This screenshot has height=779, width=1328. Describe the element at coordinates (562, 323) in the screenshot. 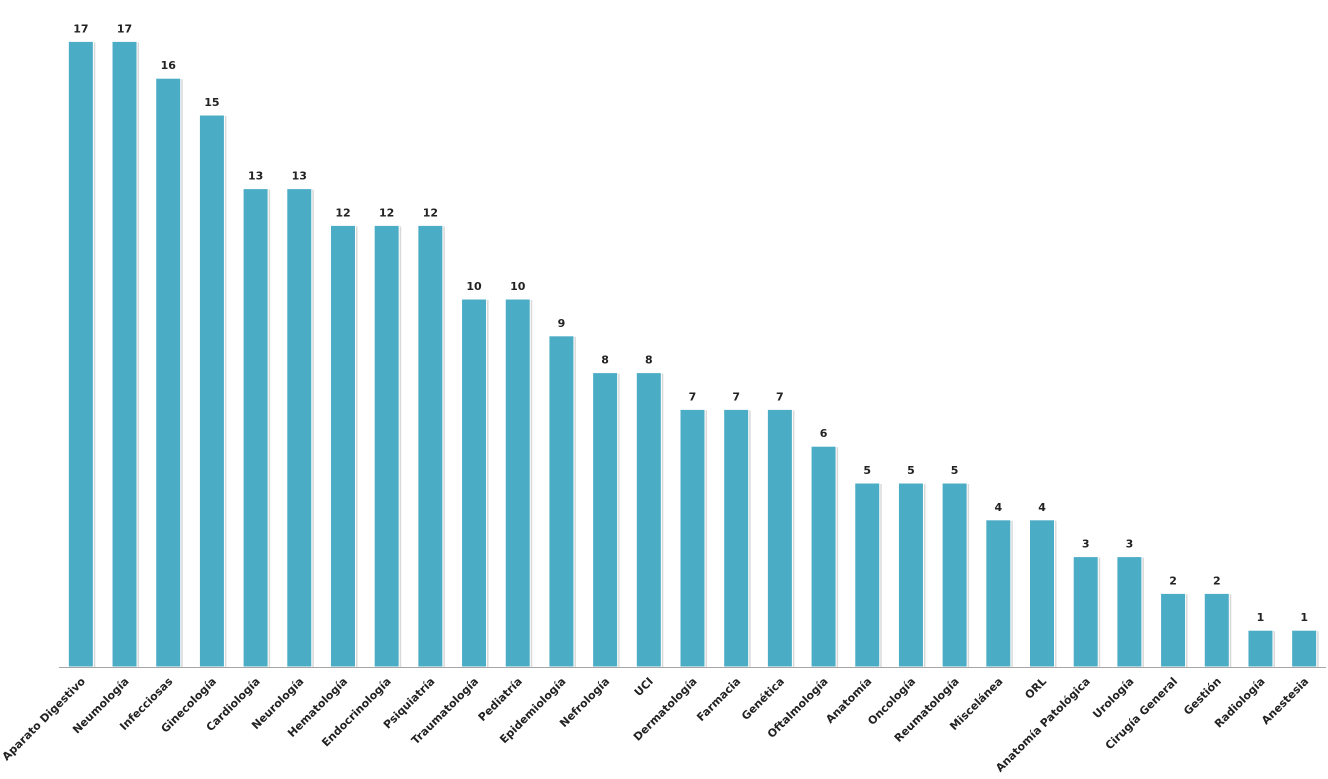

I see `value-label: 9` at that location.